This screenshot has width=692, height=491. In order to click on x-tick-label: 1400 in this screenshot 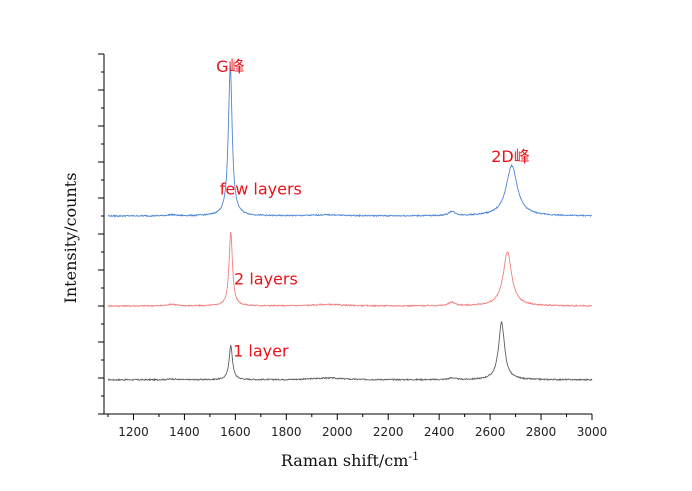, I will do `click(184, 432)`.